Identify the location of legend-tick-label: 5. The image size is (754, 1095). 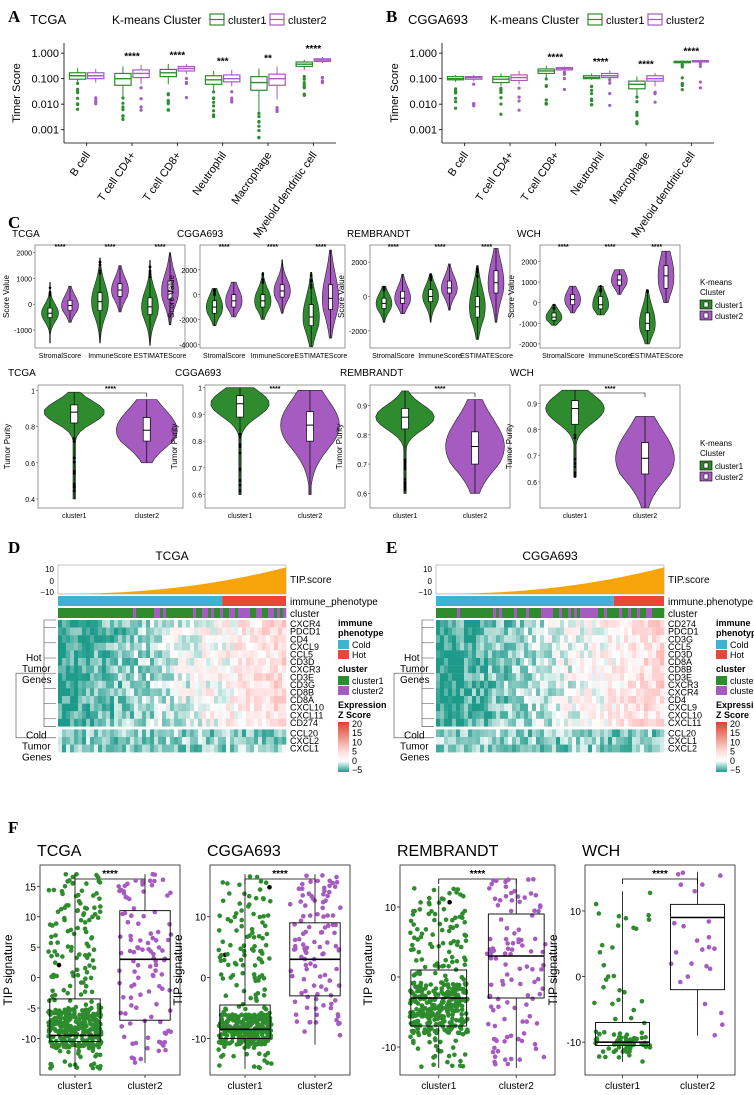
(354, 752).